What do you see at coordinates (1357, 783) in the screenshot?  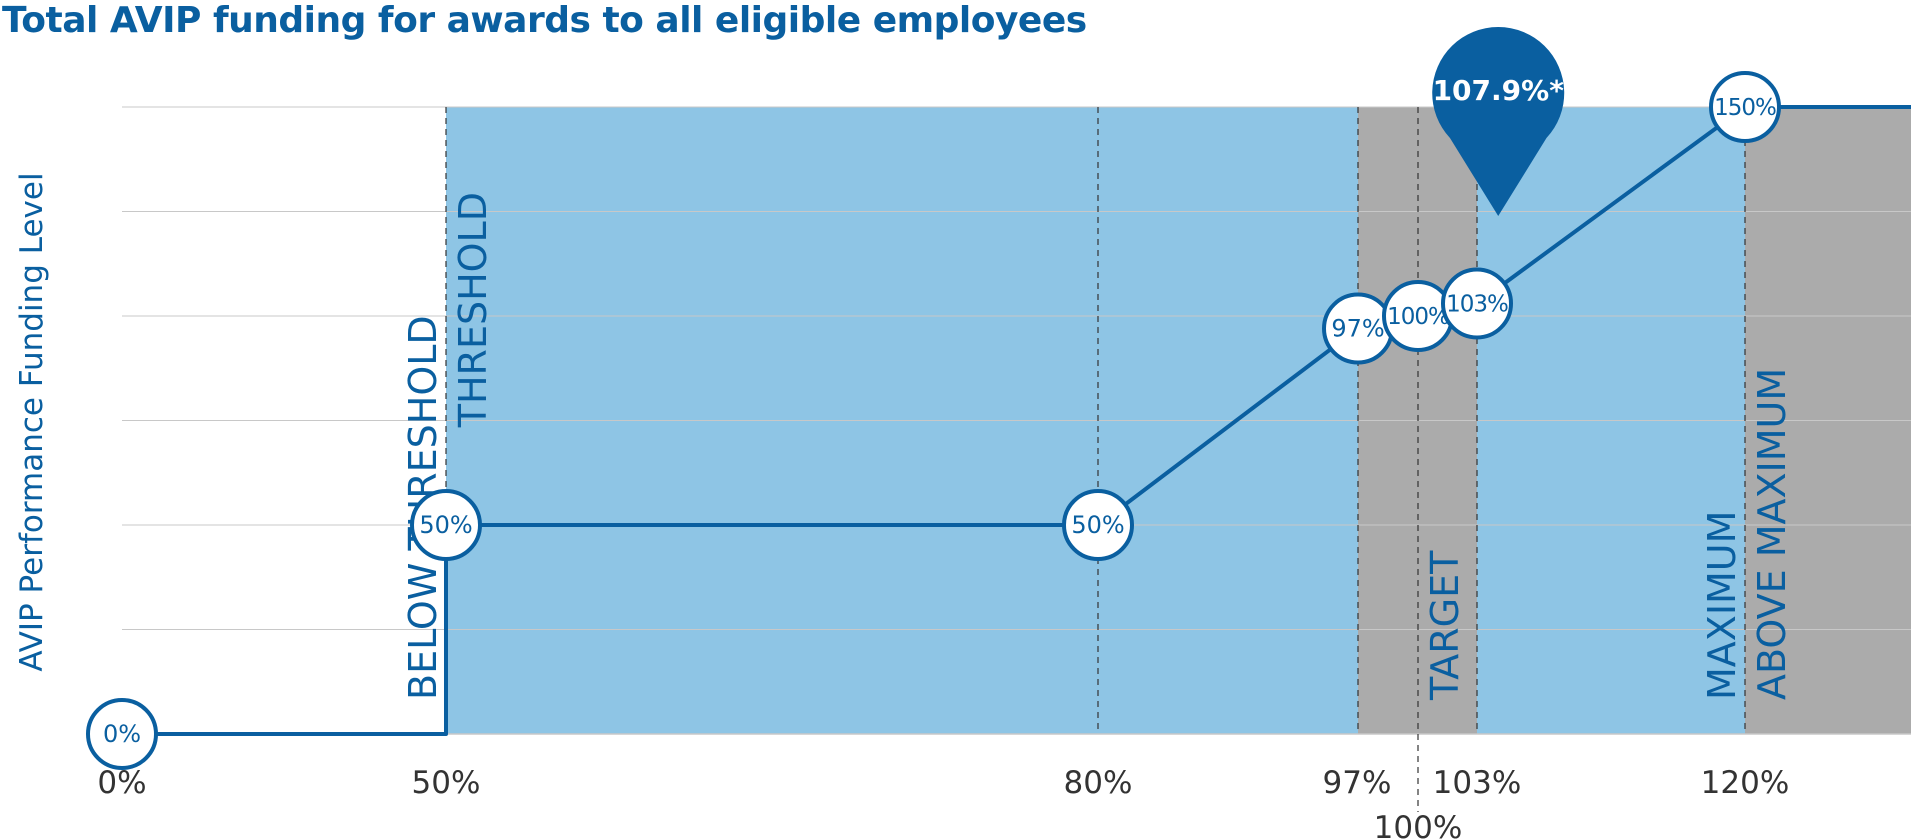 I see `x-tick-label-3: 97%` at bounding box center [1357, 783].